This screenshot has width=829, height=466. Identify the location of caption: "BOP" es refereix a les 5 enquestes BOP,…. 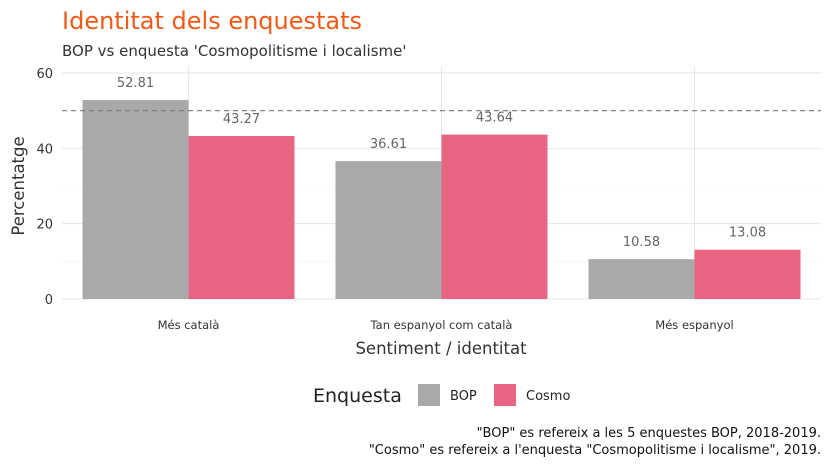
(595, 442).